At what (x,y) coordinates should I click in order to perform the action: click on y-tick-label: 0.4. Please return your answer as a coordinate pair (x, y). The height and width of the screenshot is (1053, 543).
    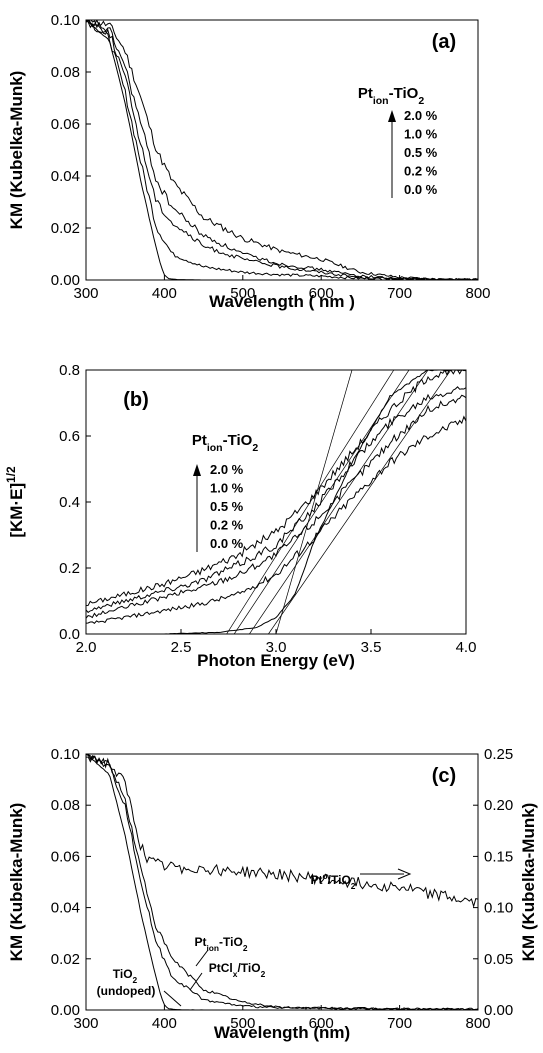
    Looking at the image, I should click on (69, 502).